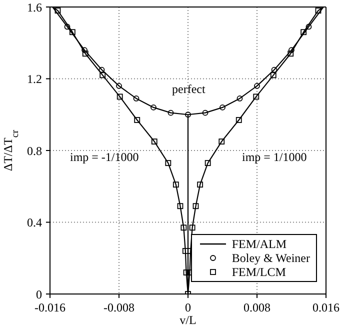  I want to click on annotation: imp = -1/1000, so click(104, 157).